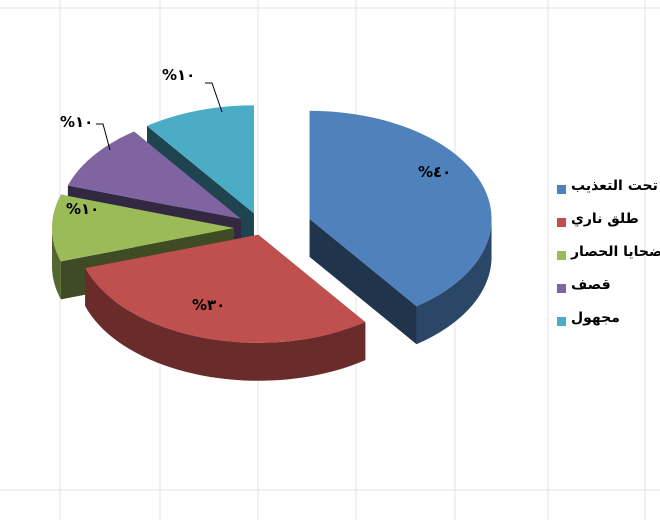 The width and height of the screenshot is (660, 520). I want to click on legend-item: طلق ناري, so click(605, 227).